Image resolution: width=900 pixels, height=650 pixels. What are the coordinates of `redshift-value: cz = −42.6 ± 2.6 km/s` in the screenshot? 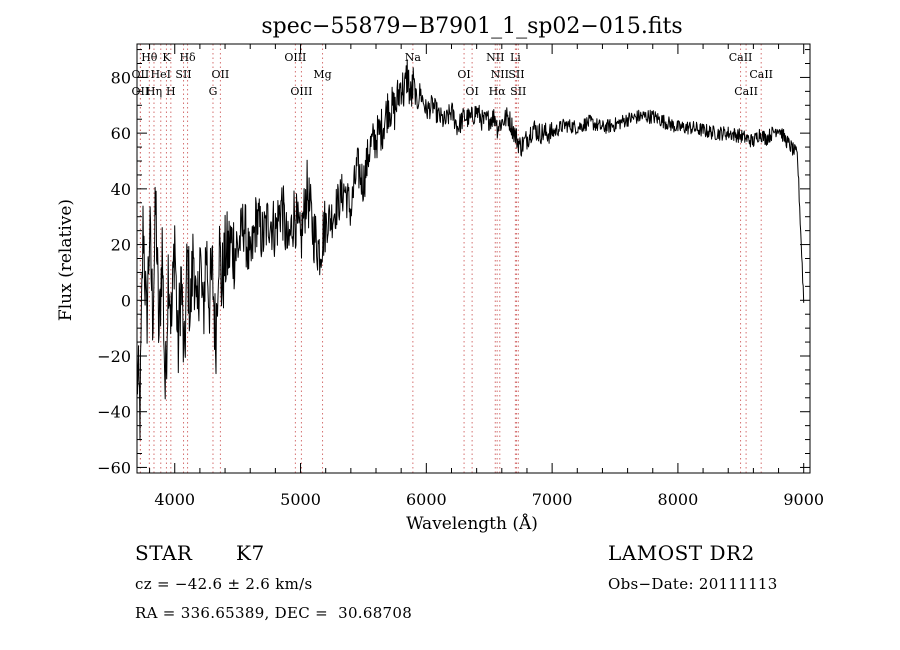 It's located at (224, 584).